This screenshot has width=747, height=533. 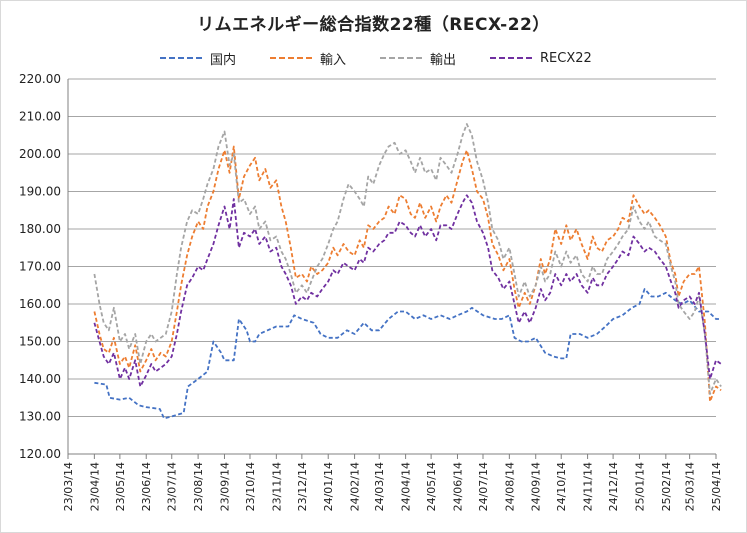 I want to click on x-tick-label: 24/05/14, so click(x=431, y=486).